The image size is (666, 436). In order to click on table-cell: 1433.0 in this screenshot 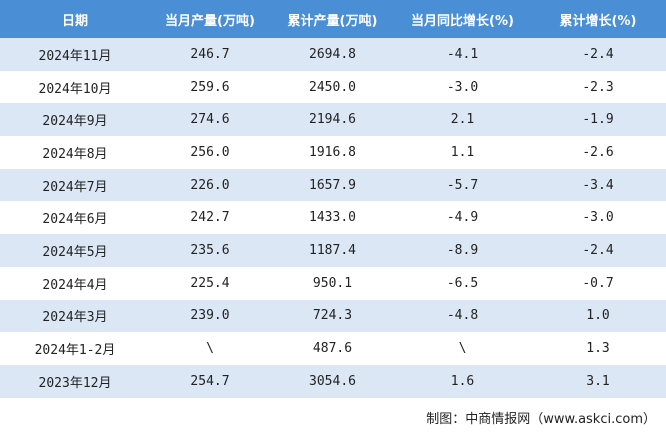, I will do `click(332, 218)`.